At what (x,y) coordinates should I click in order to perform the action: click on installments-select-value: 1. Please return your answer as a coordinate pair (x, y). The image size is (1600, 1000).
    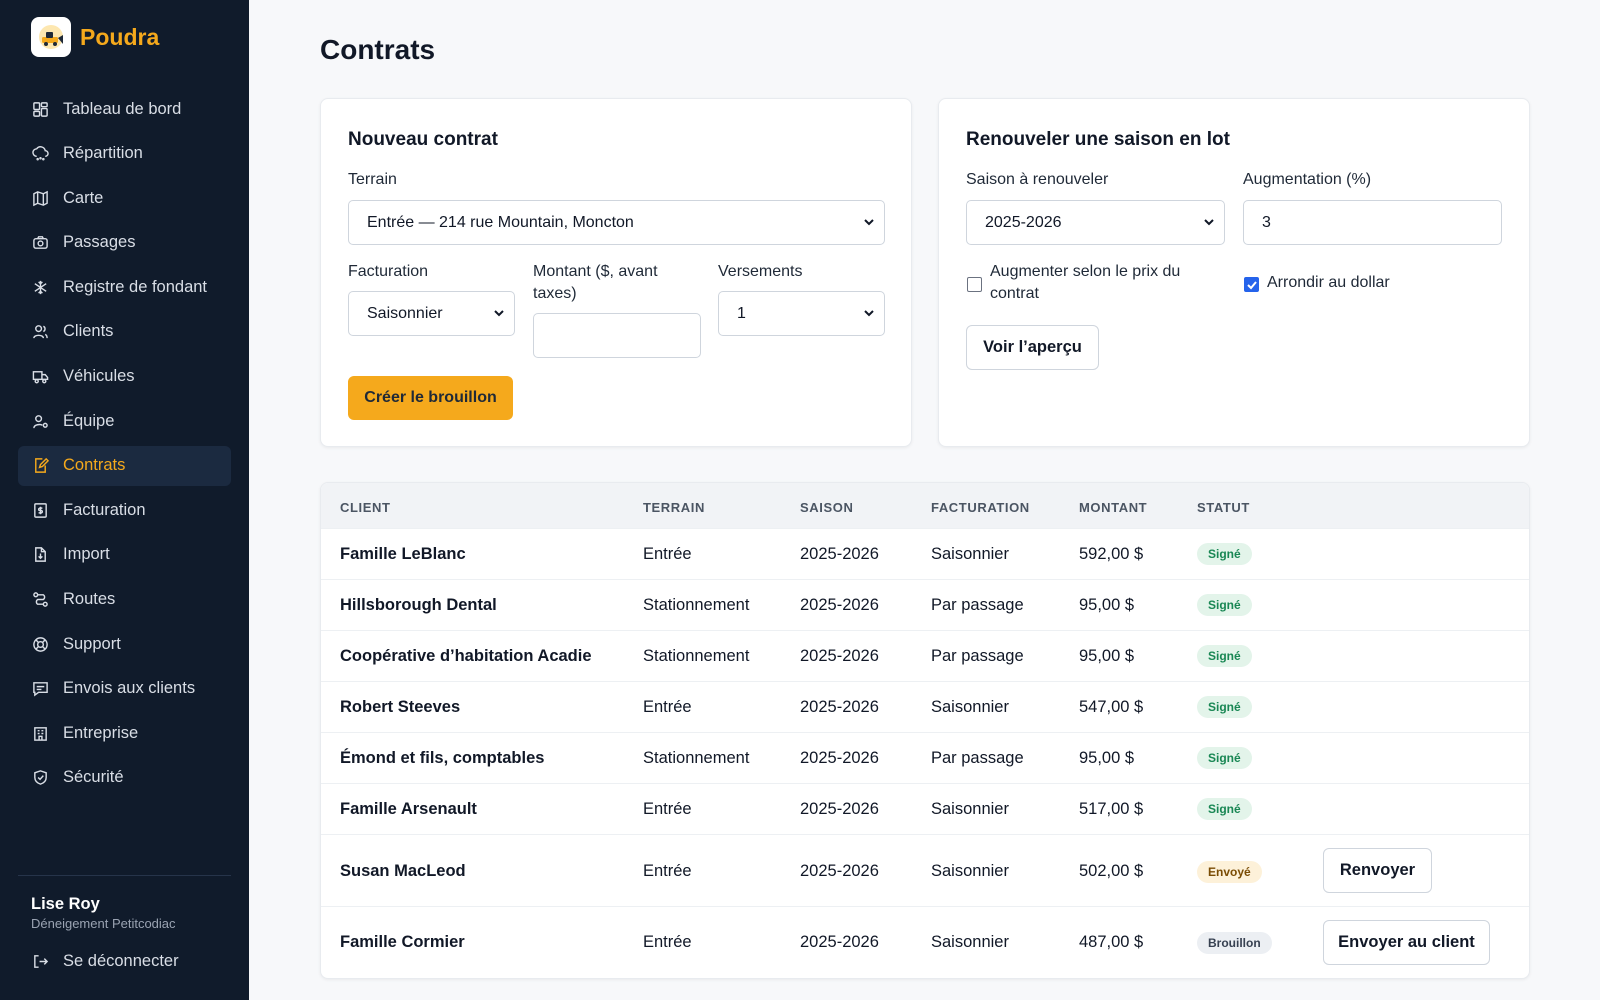
    Looking at the image, I should click on (741, 313).